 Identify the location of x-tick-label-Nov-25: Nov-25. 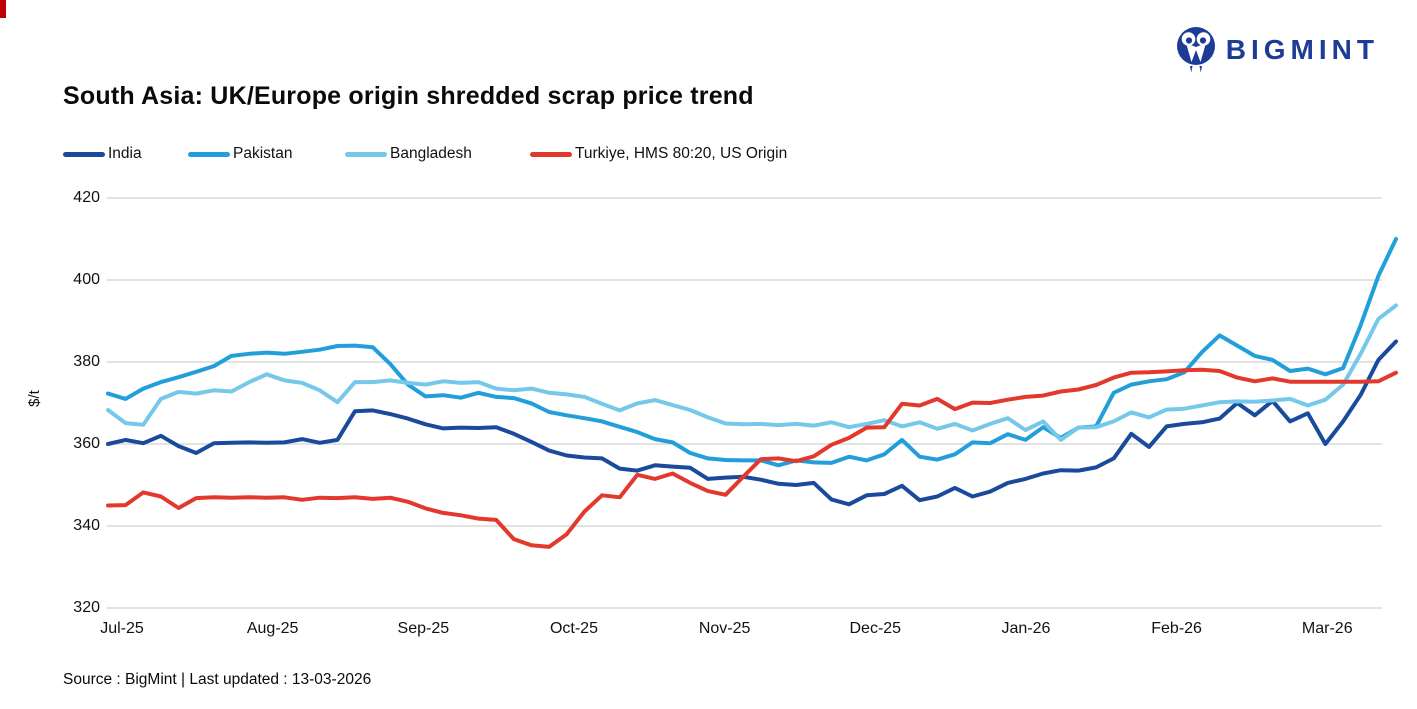
(724, 628).